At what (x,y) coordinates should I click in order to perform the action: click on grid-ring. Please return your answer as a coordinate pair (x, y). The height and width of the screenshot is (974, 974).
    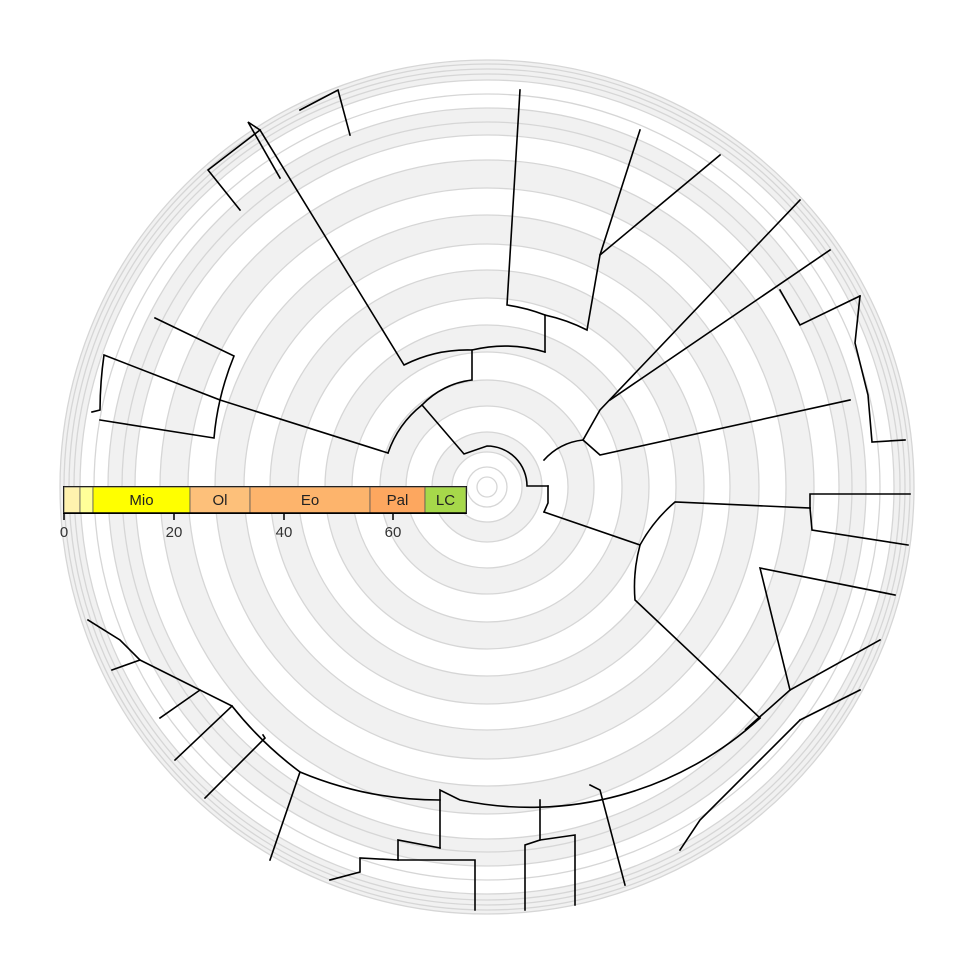
    Looking at the image, I should click on (487, 487).